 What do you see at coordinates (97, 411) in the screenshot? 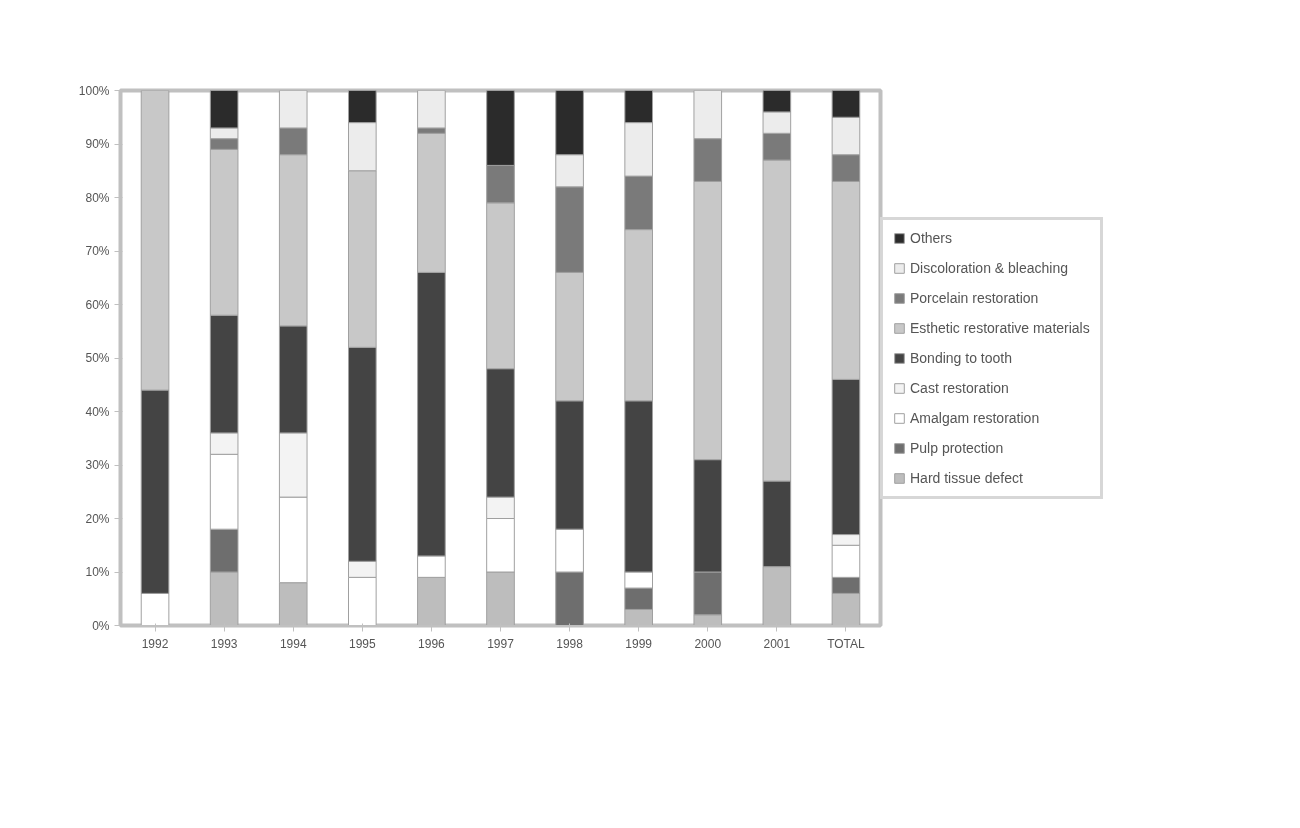
I see `y-tick-label: 40%` at bounding box center [97, 411].